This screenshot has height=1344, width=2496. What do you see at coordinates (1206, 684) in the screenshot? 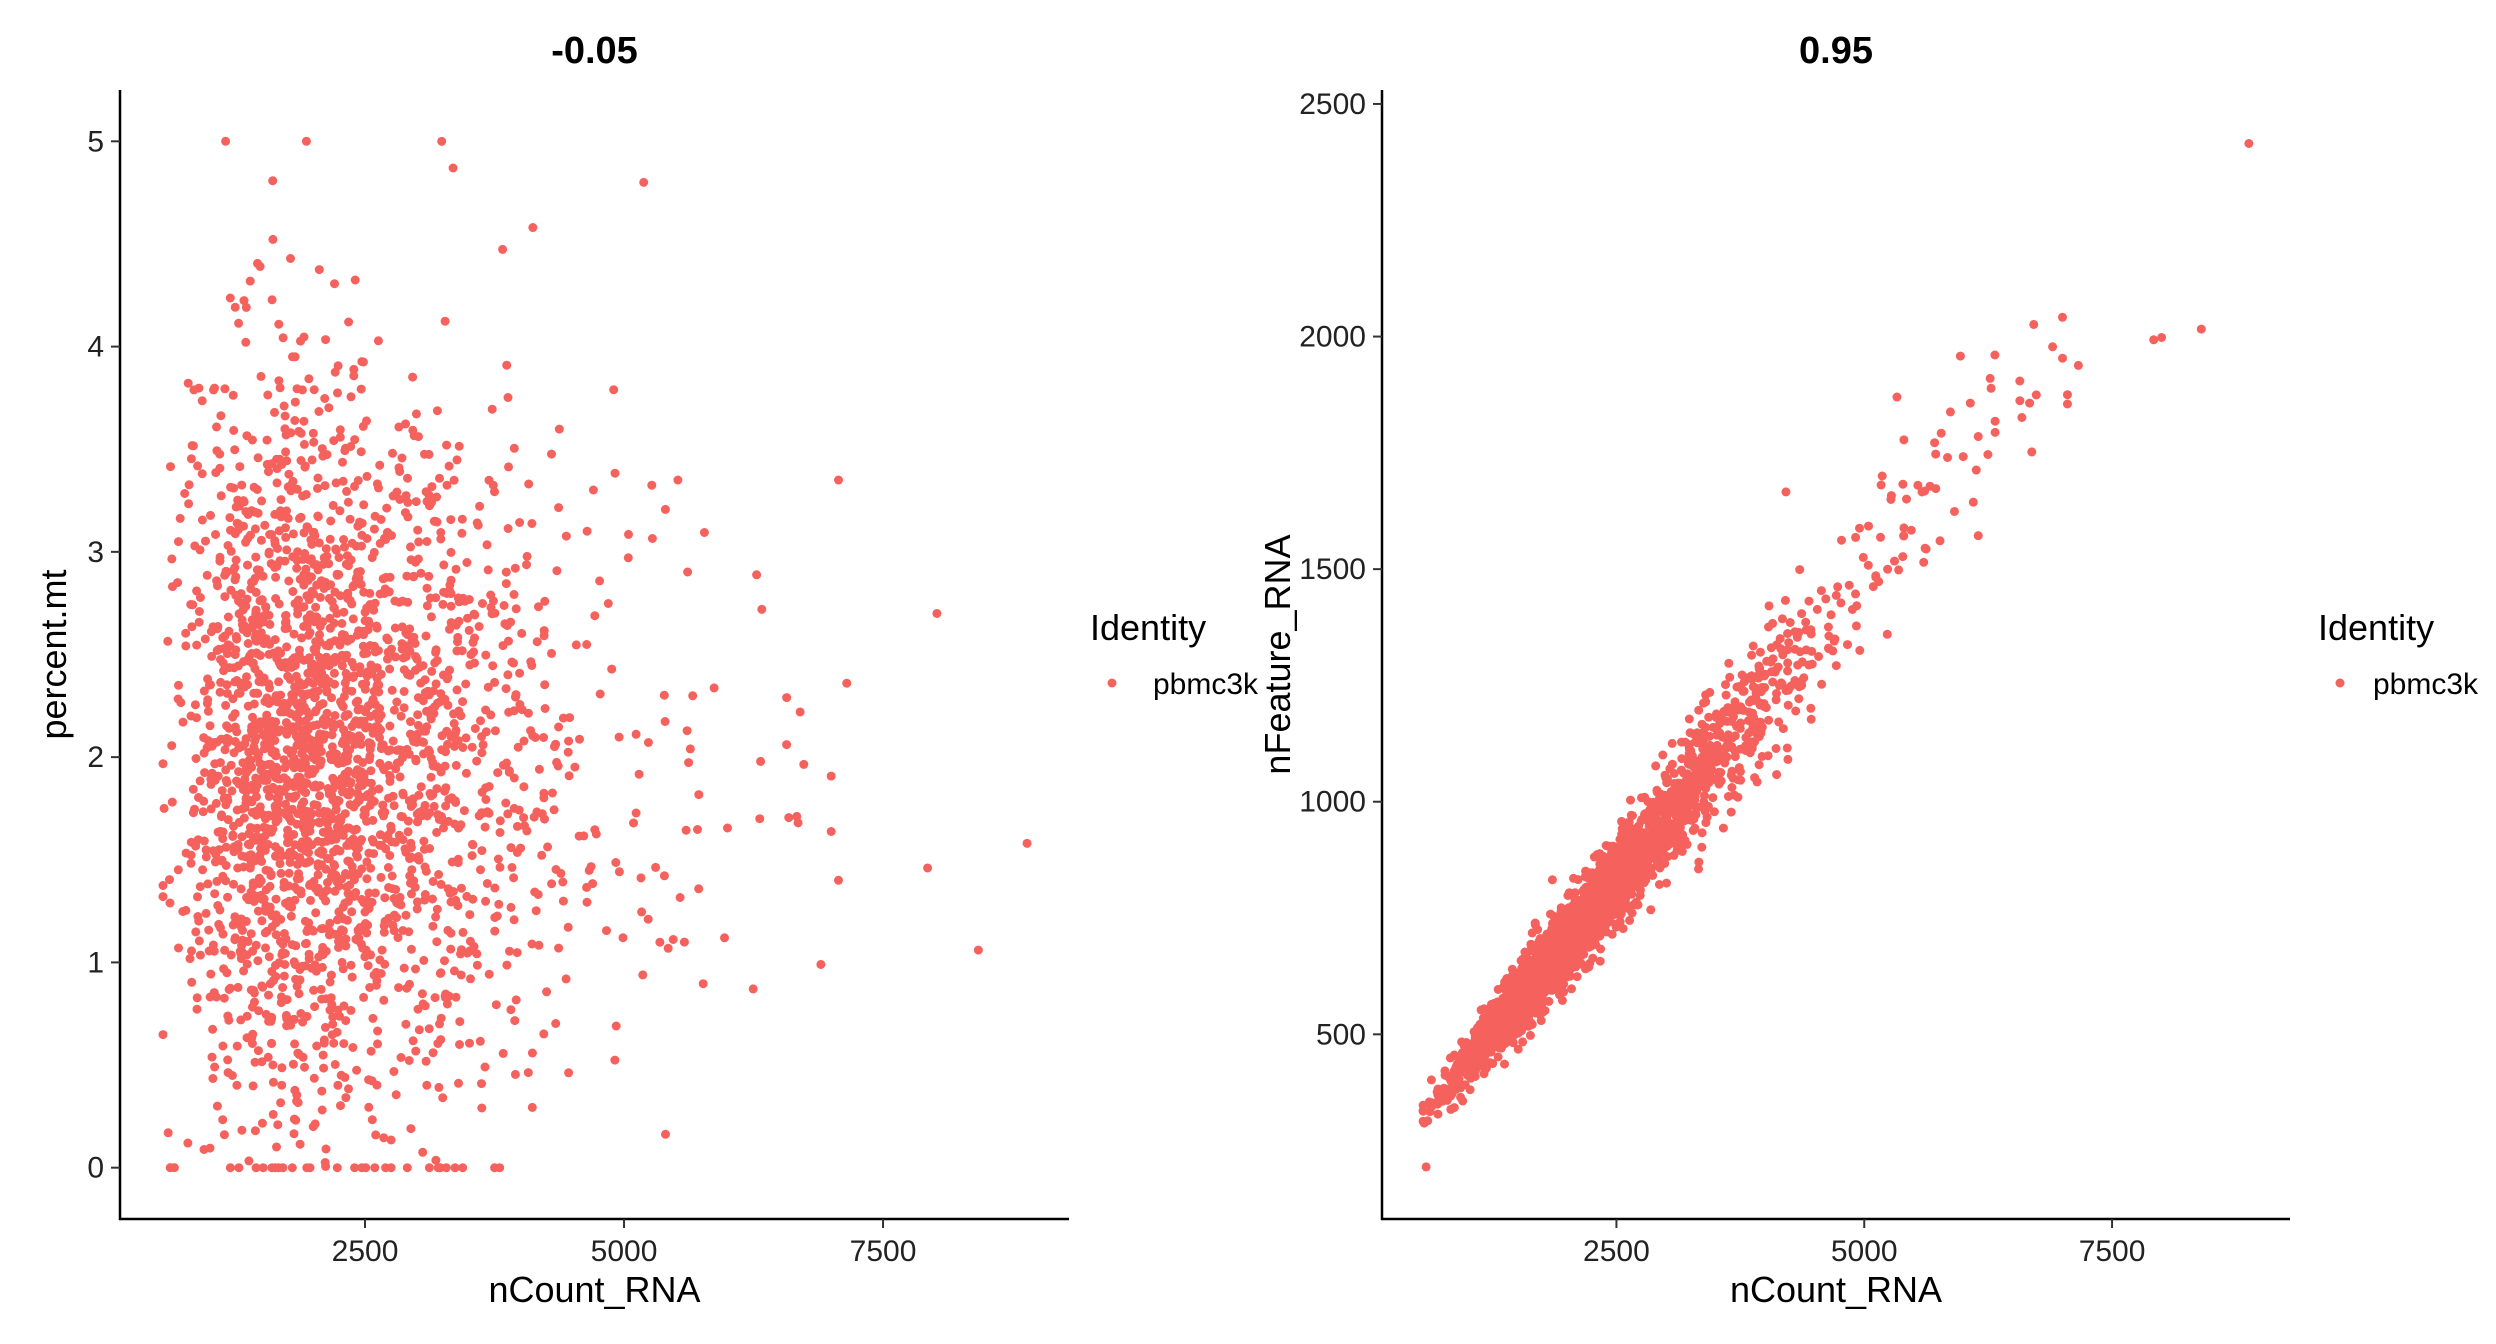
I see `legend-label: pbmc3k` at bounding box center [1206, 684].